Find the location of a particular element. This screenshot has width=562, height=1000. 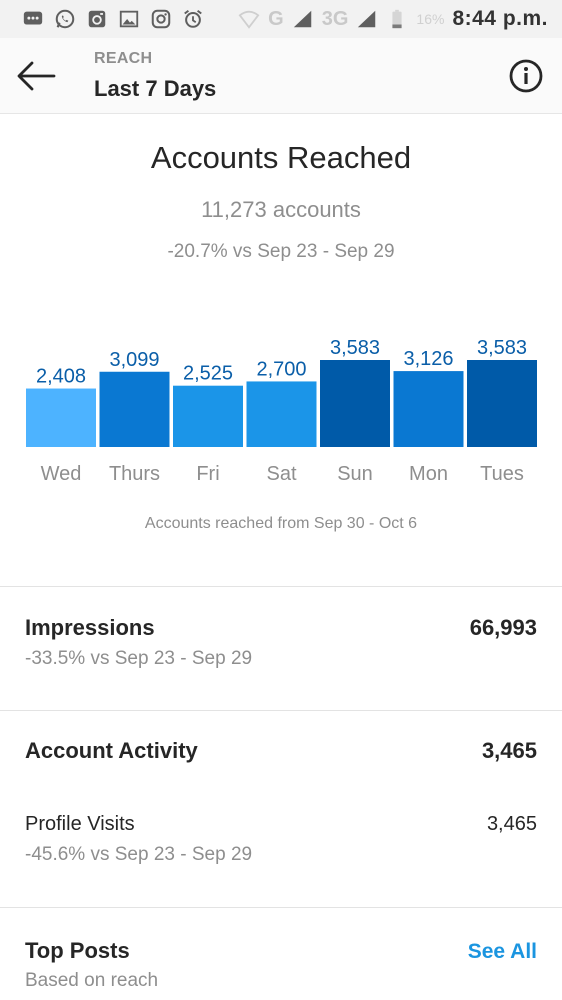

bar-value-label: 2,700 is located at coordinates (281, 369).